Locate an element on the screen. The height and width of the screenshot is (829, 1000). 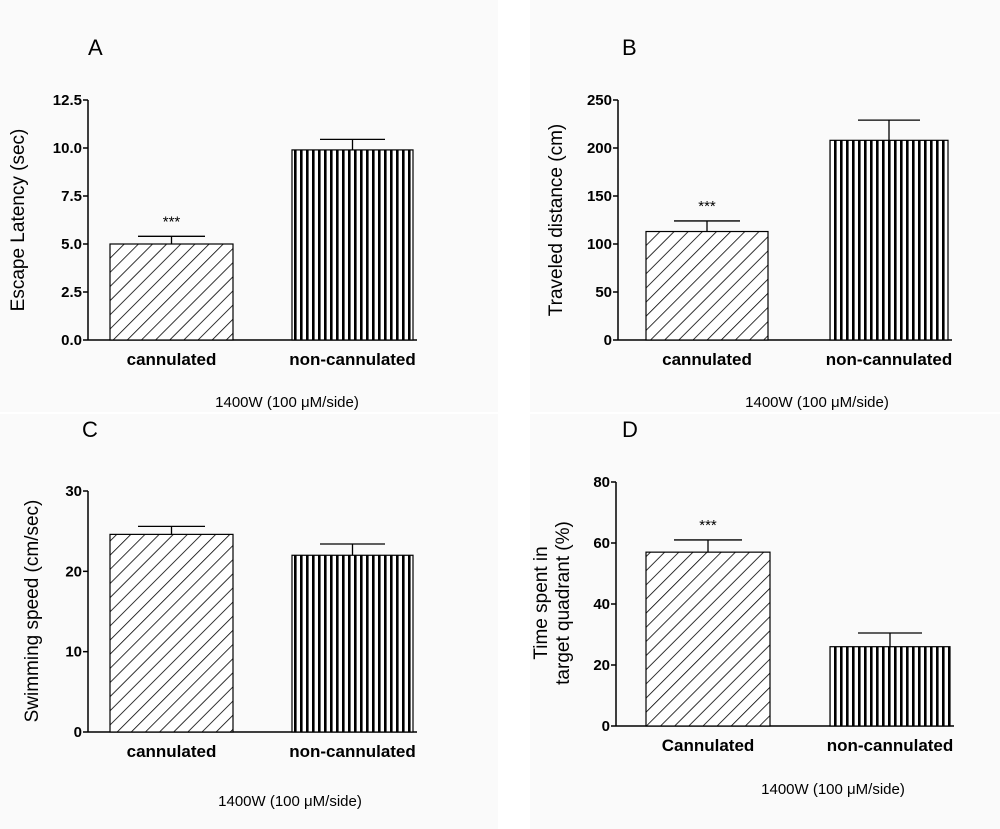
y-tick-label: 10 is located at coordinates (73, 652).